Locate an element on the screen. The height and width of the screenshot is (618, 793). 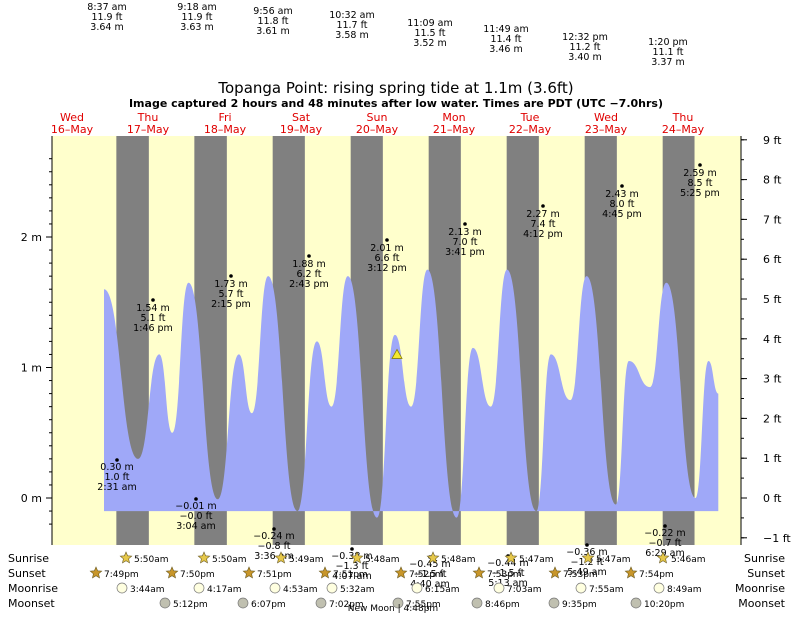
right-tick-label: 1 ft is located at coordinates (772, 458).